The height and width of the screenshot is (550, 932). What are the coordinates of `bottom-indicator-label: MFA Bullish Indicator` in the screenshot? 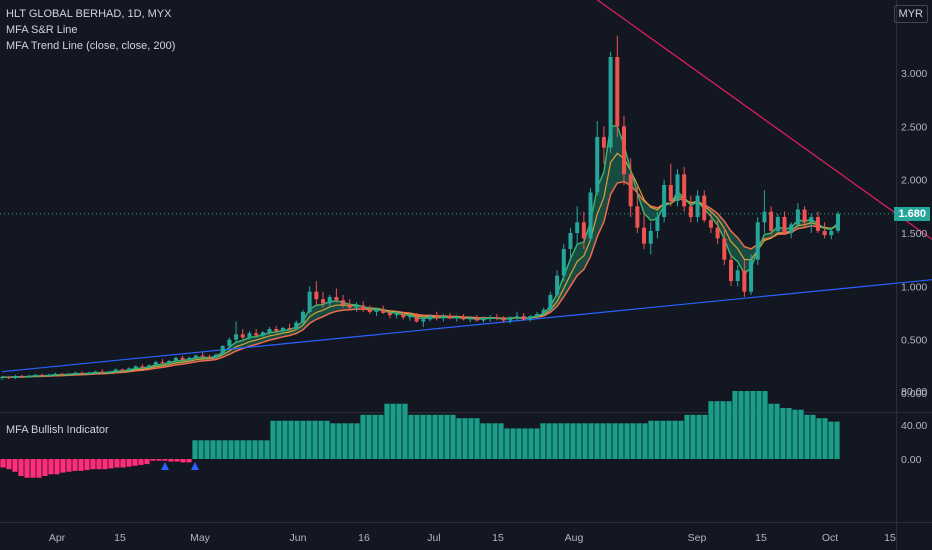 It's located at (57, 430).